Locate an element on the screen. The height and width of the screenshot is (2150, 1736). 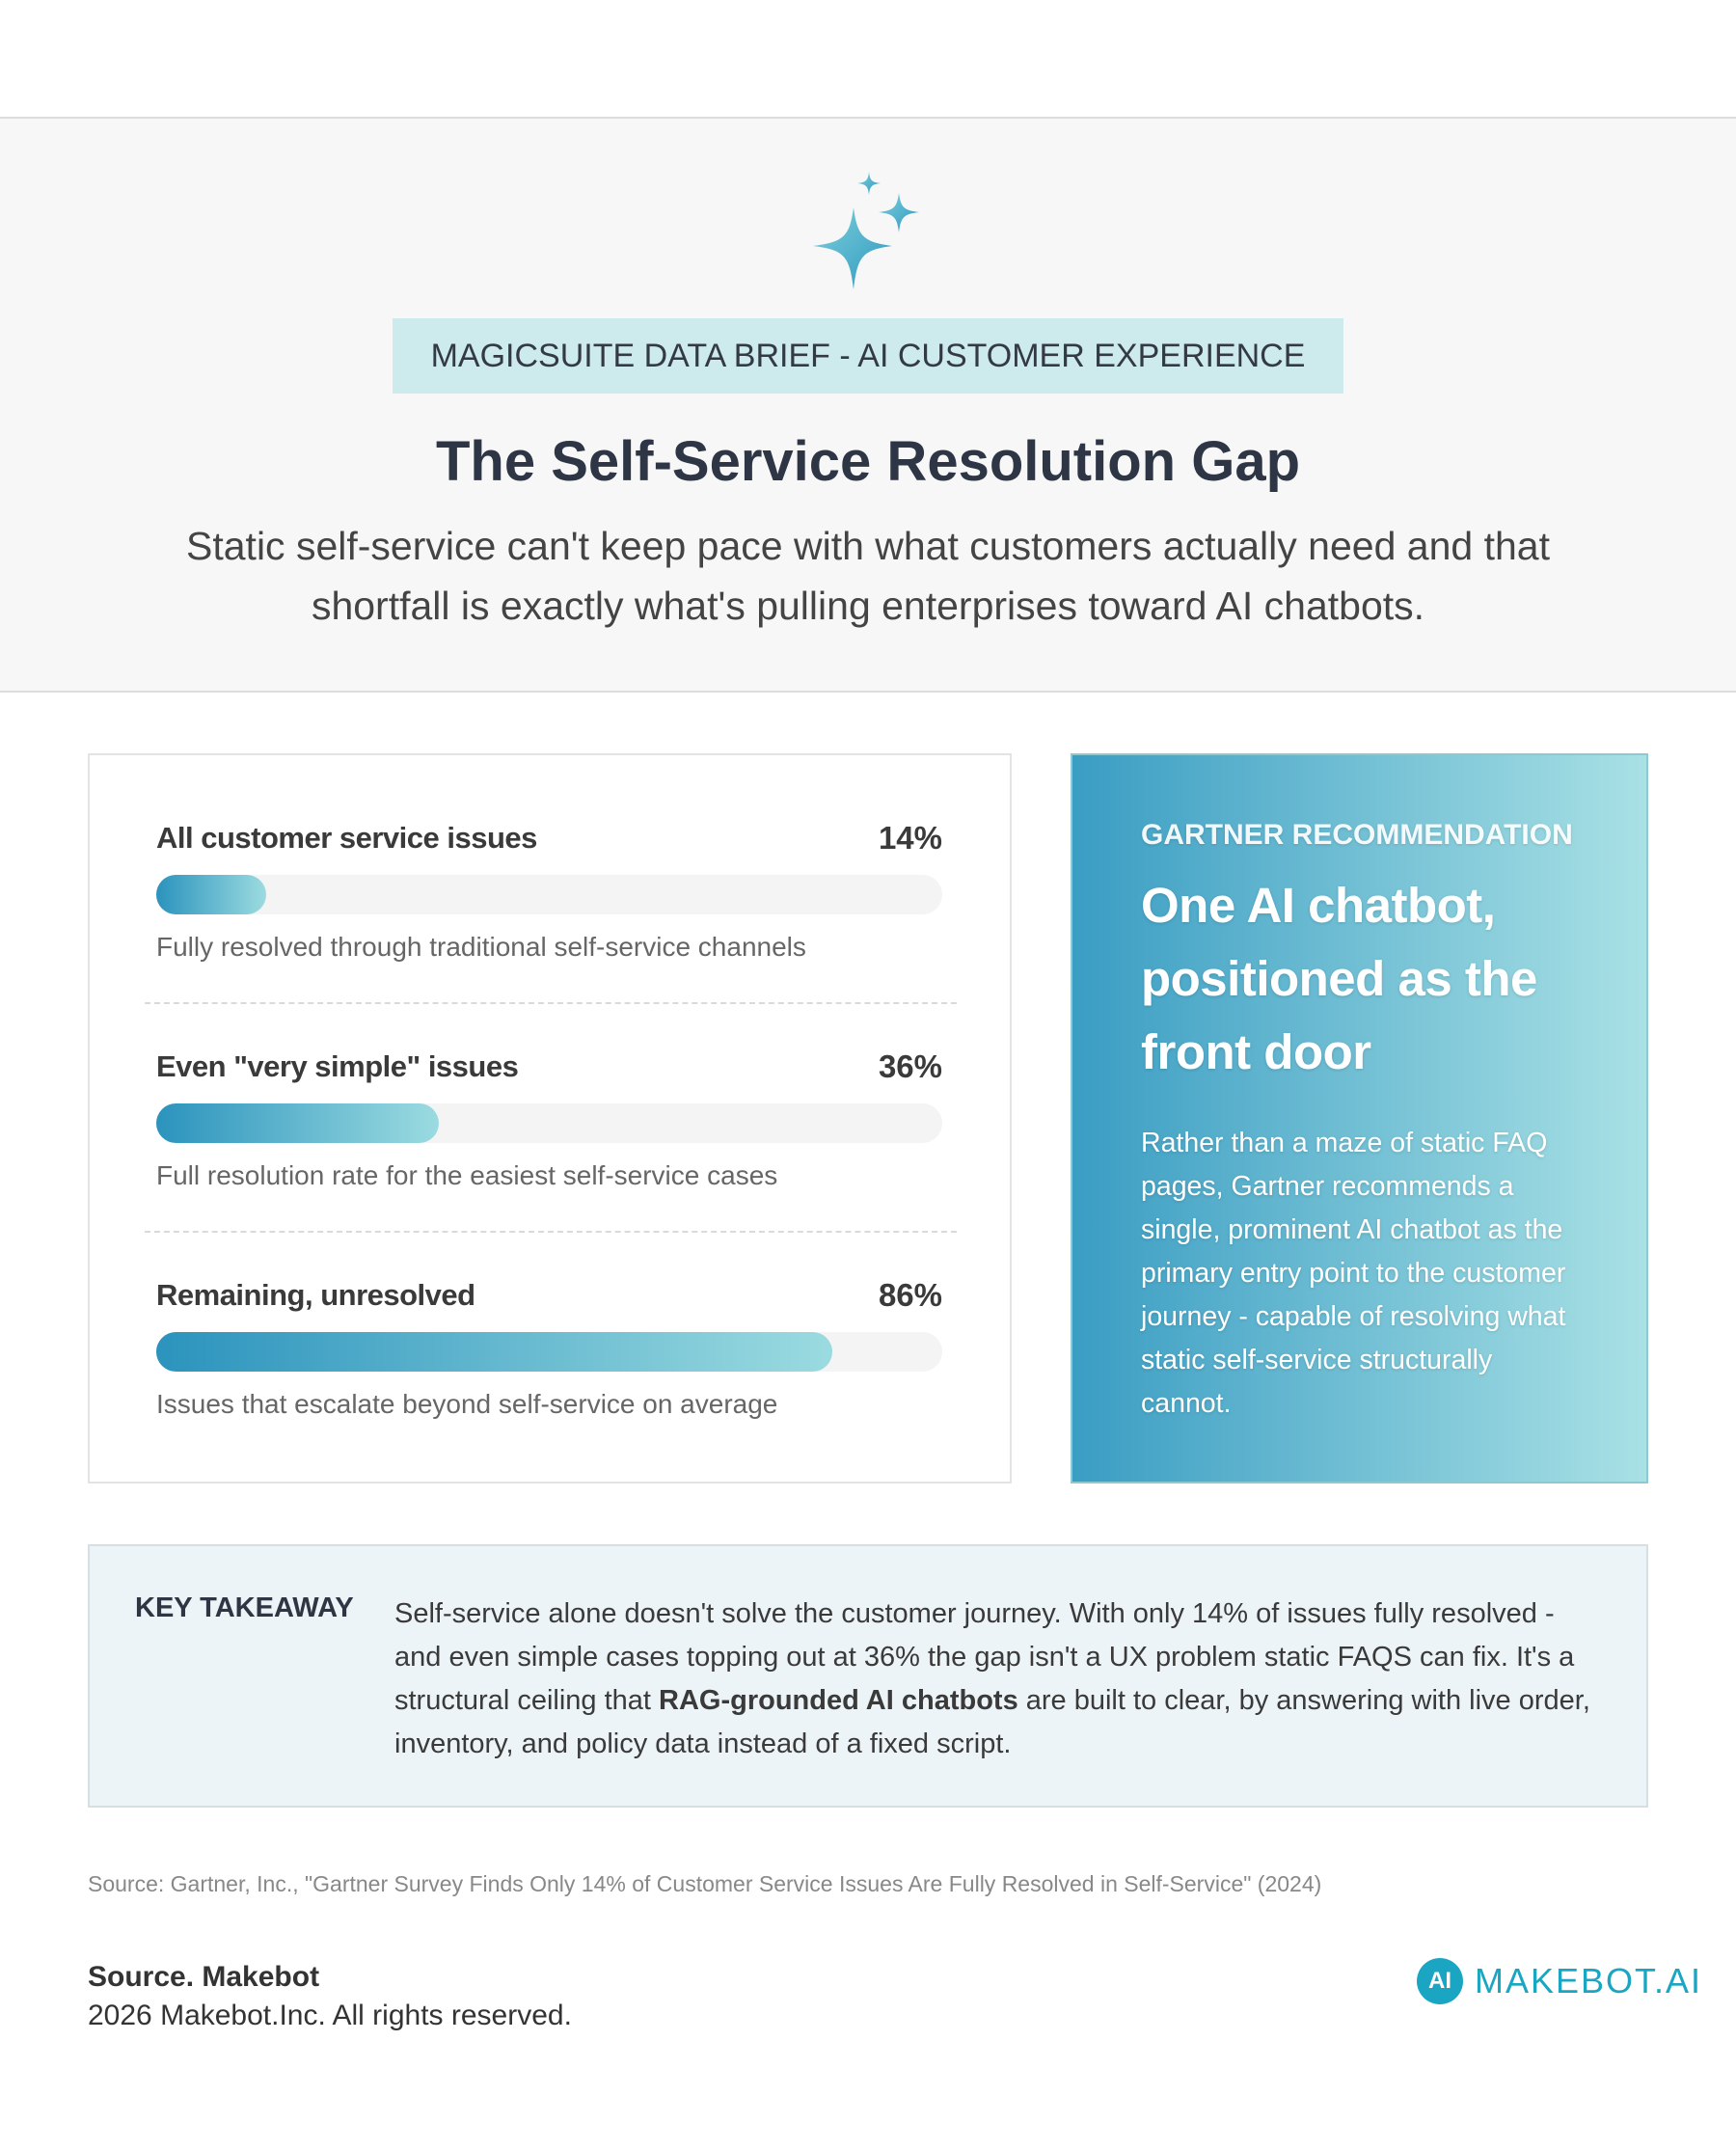
sparkle-icon is located at coordinates (866, 230).